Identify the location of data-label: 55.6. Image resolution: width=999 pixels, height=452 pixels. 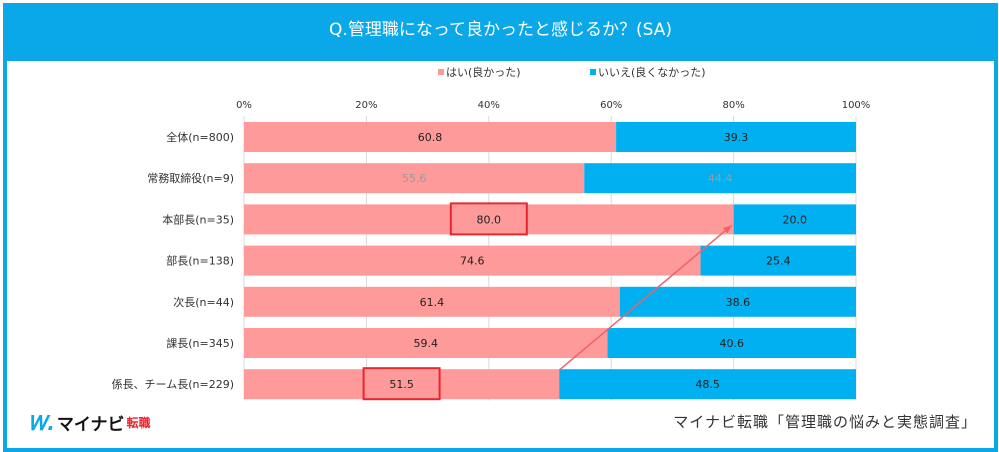
(414, 178).